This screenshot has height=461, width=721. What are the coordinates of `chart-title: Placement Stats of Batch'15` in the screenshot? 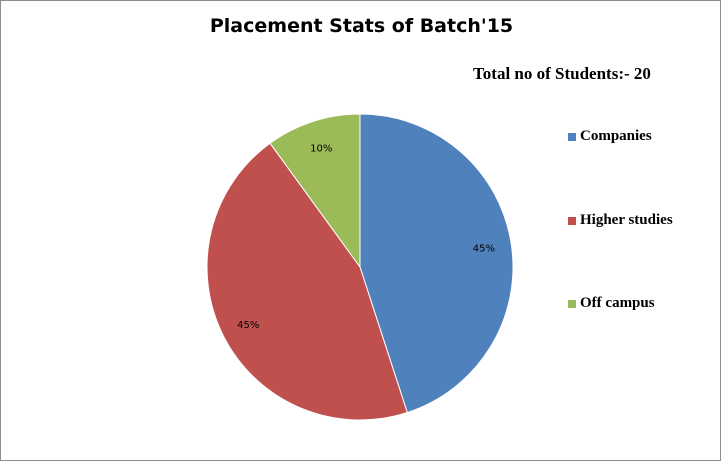 It's located at (361, 26).